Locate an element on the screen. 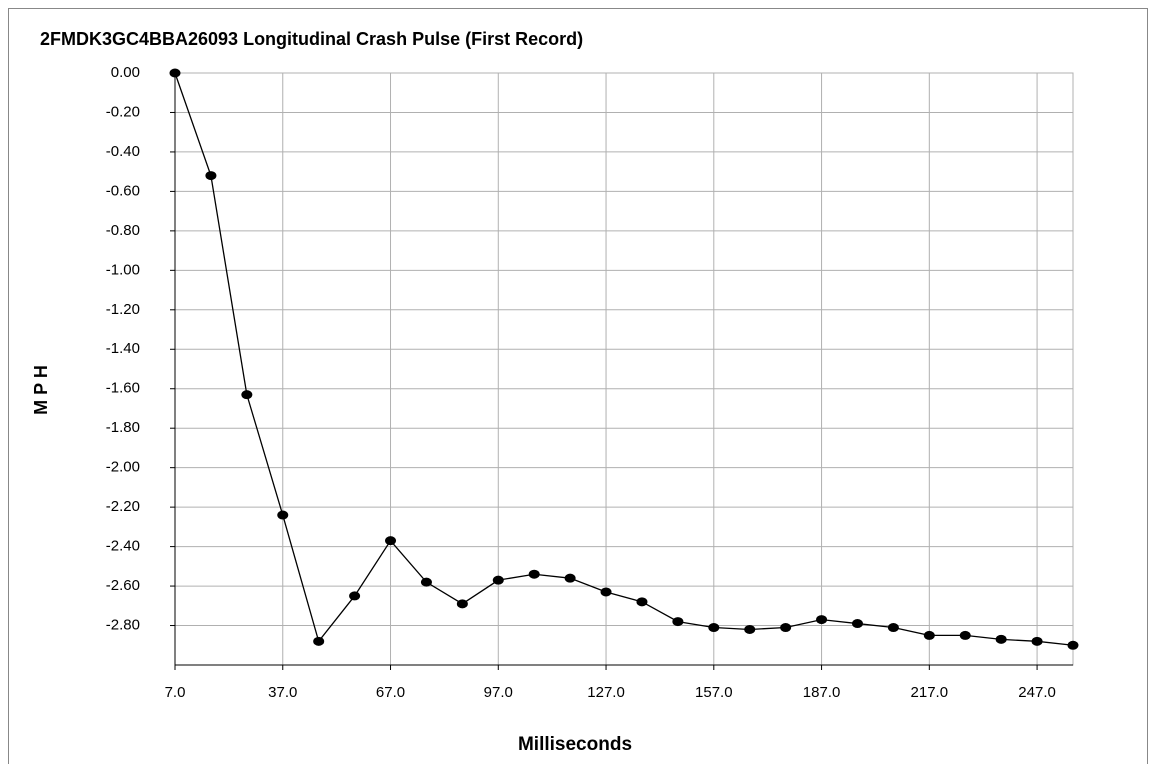 This screenshot has height=764, width=1149. y-tick-label: -0.40 is located at coordinates (123, 151).